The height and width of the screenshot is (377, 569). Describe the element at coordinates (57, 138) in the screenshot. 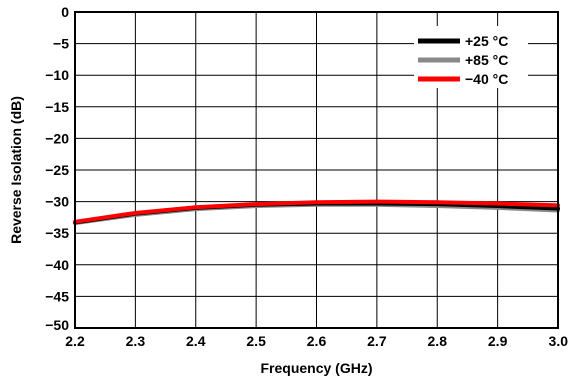

I see `y-tick-label: −20` at that location.